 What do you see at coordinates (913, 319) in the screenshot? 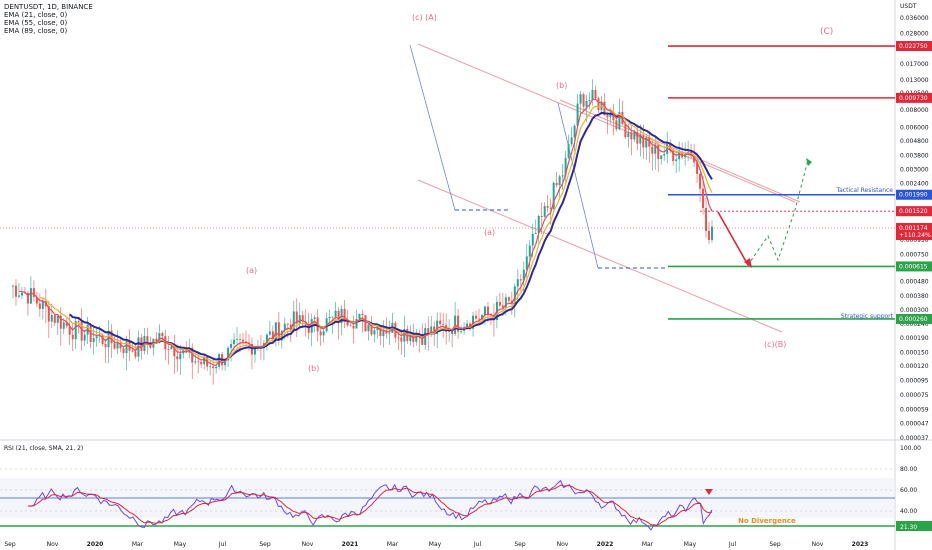
I see `price-level-value: 0.000260` at bounding box center [913, 319].